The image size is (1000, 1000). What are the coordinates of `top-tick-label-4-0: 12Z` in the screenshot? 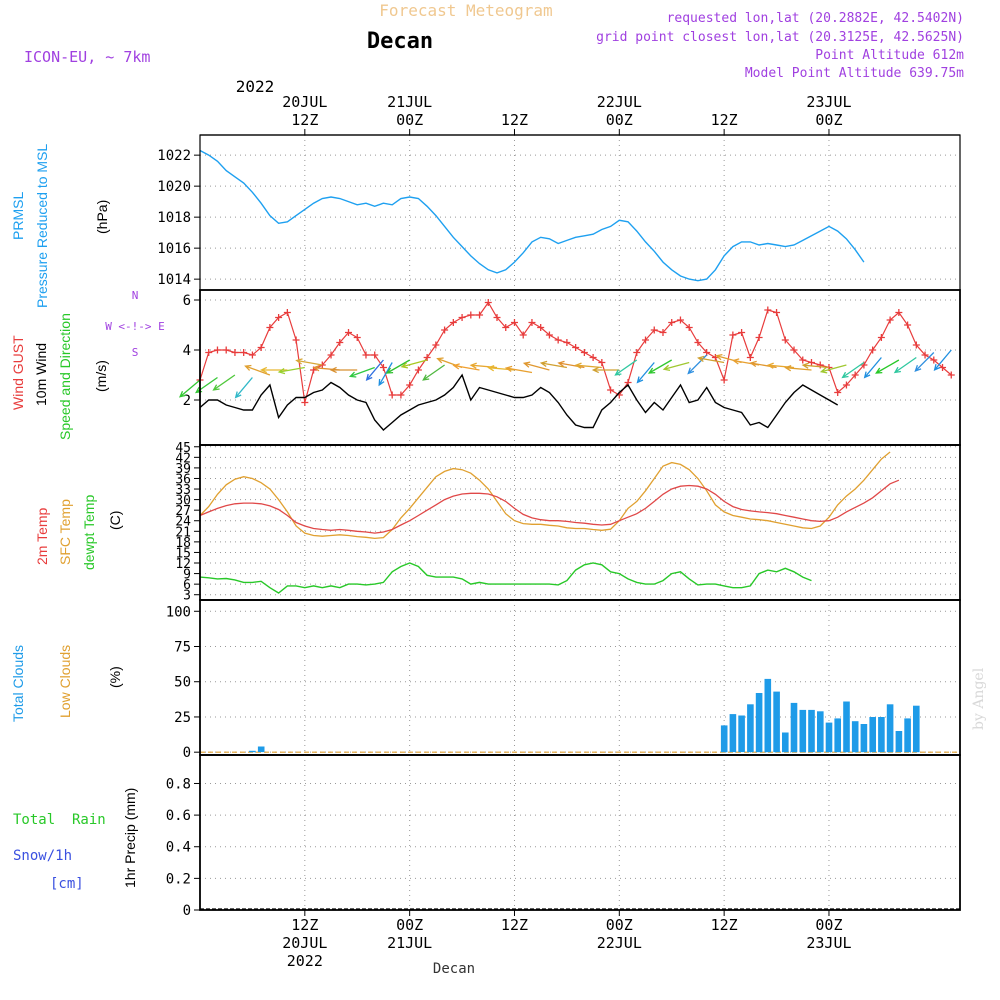 It's located at (724, 120).